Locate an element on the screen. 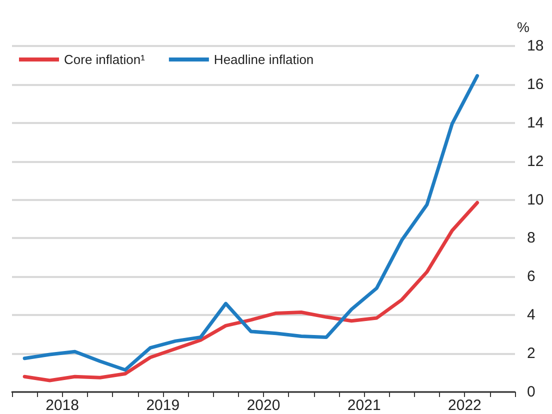 The width and height of the screenshot is (552, 414). x-tick-label: 2019 is located at coordinates (163, 405).